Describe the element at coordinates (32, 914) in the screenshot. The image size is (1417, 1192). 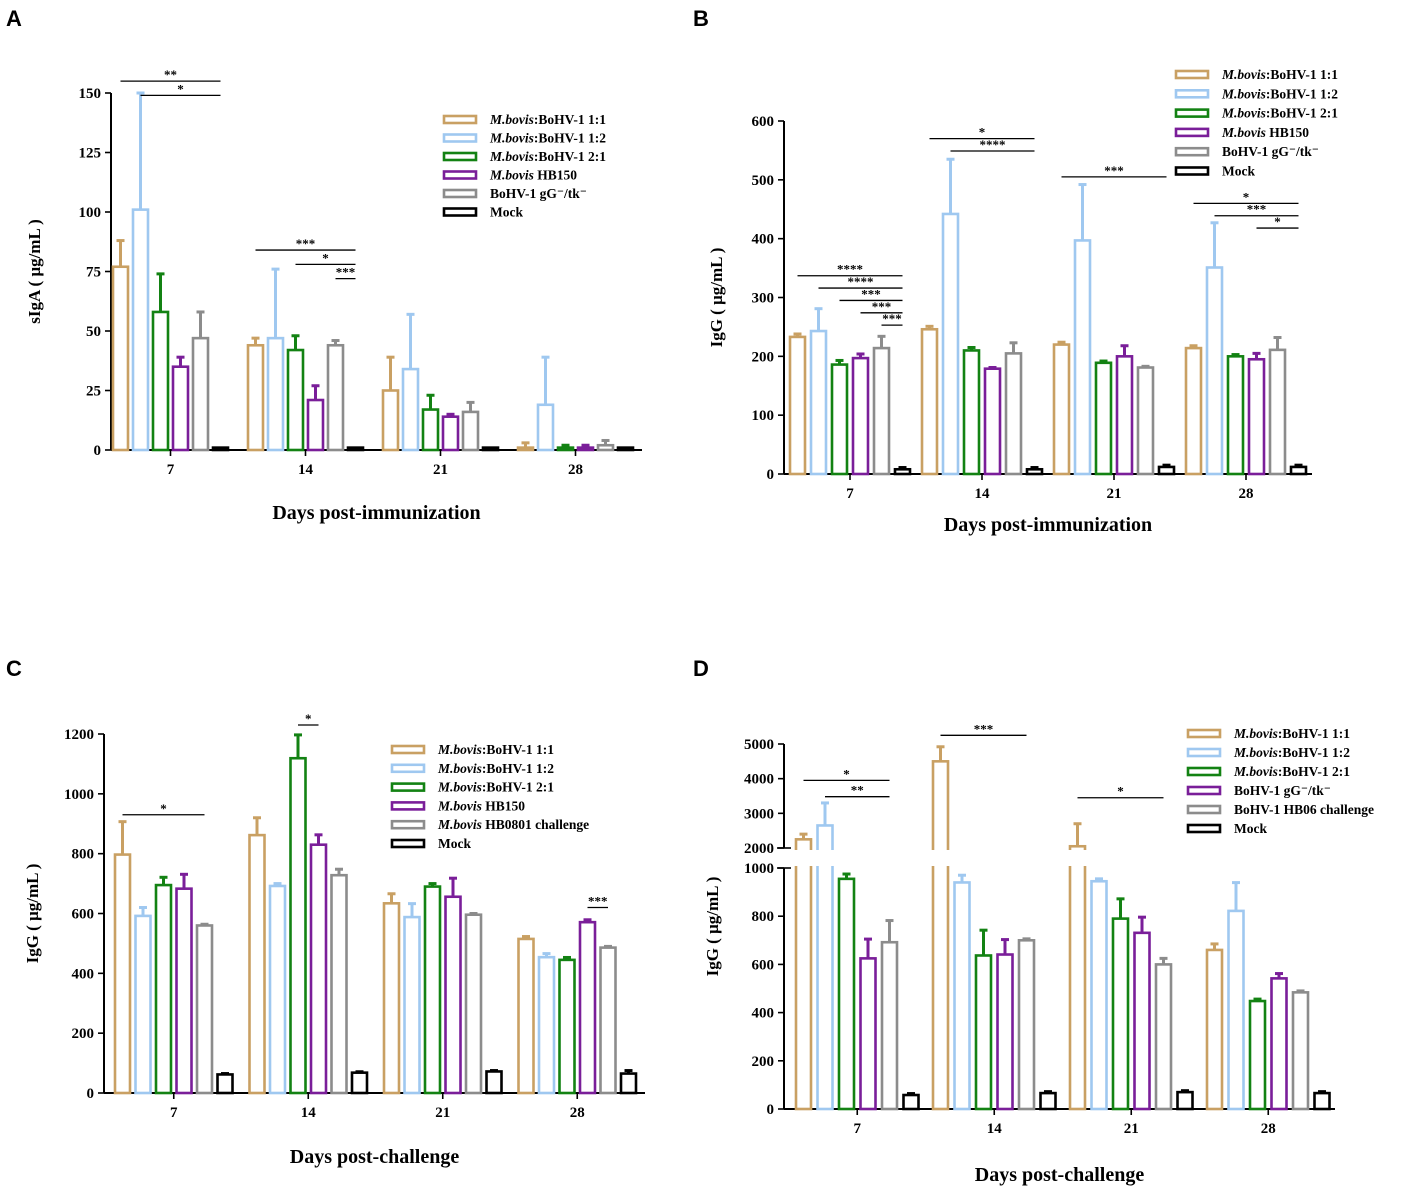
I see `y-axis-title: IgG ( μg/mL )` at that location.